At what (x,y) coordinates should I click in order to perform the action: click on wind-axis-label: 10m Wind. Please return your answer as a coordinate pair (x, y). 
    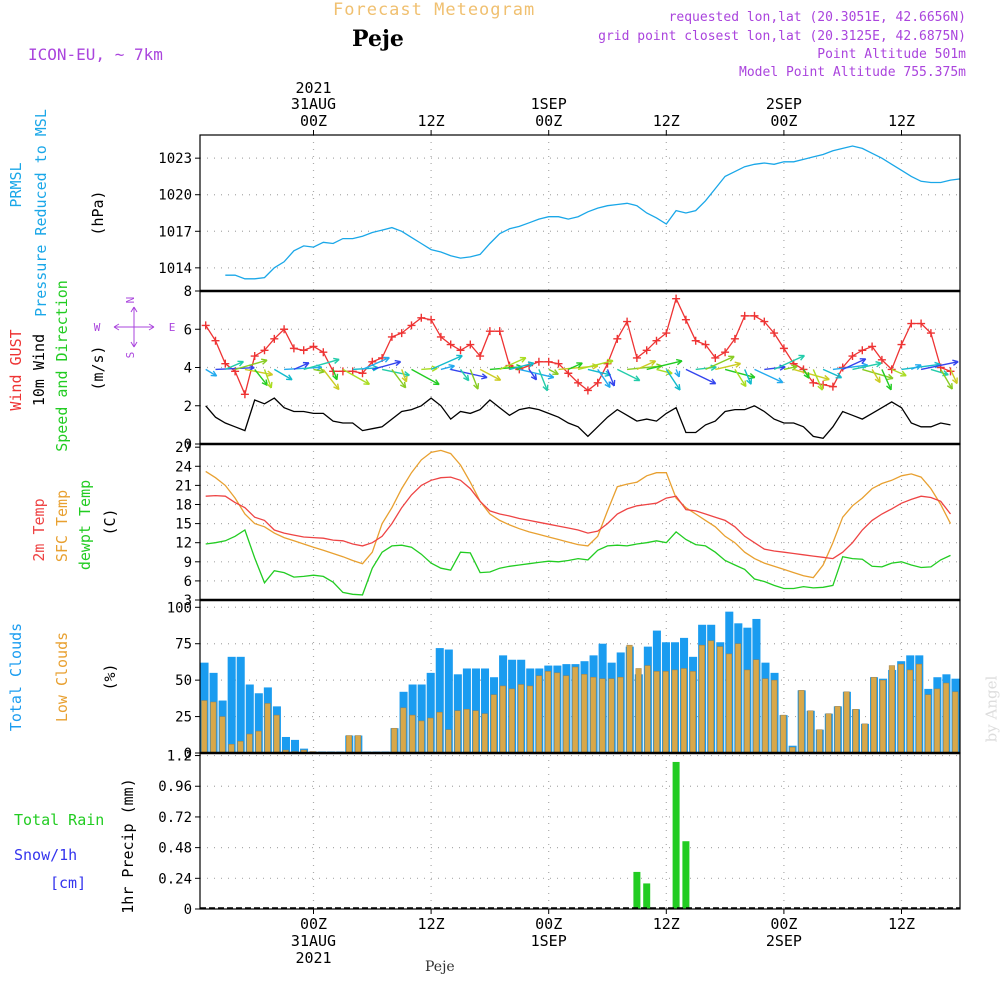
    Looking at the image, I should click on (39, 370).